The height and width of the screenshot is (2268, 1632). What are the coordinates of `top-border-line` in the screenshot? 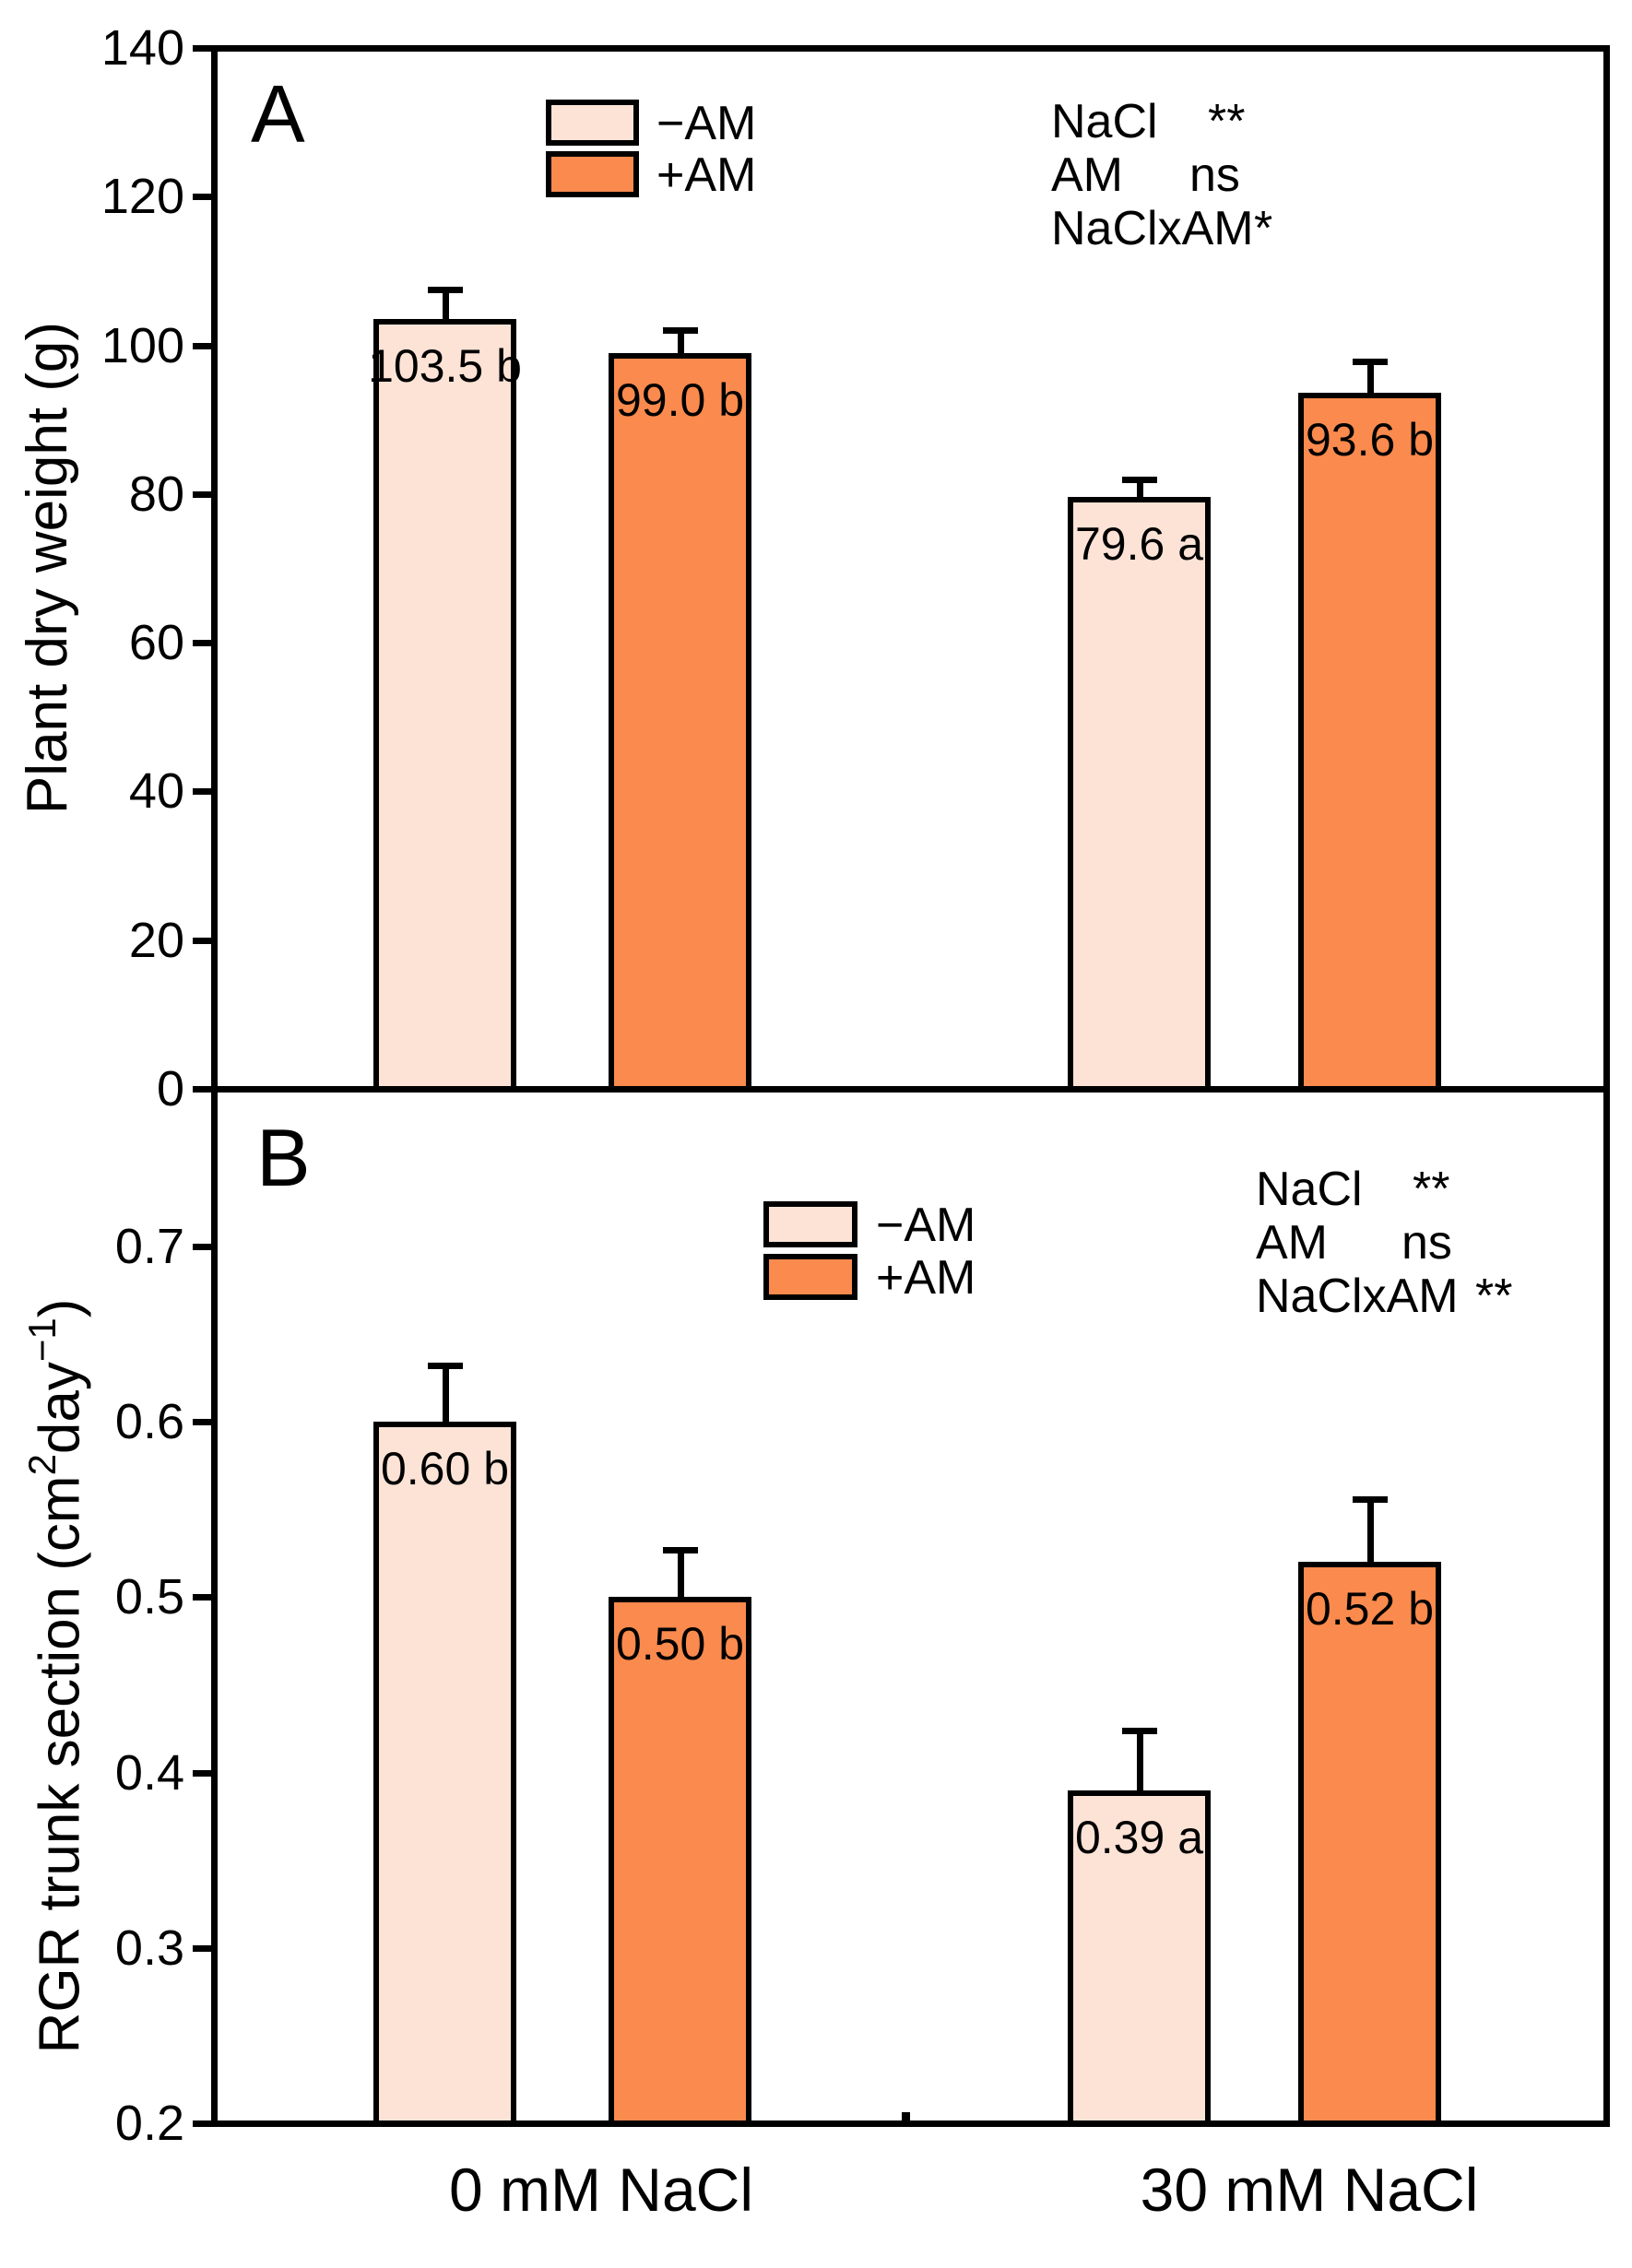 It's located at (910, 49).